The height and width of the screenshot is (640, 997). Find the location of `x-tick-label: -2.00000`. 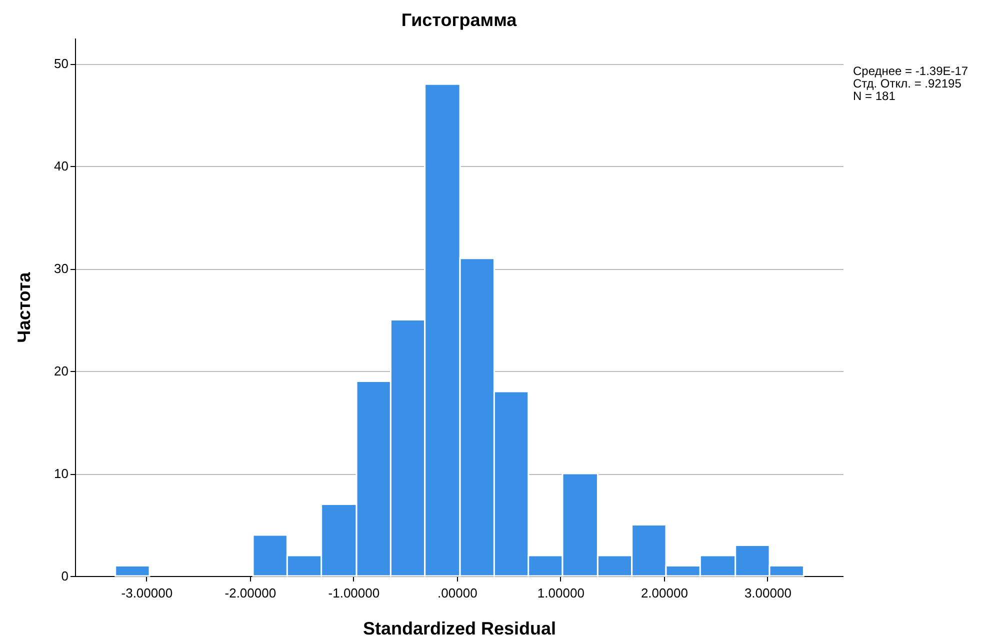

x-tick-label: -2.00000 is located at coordinates (250, 593).